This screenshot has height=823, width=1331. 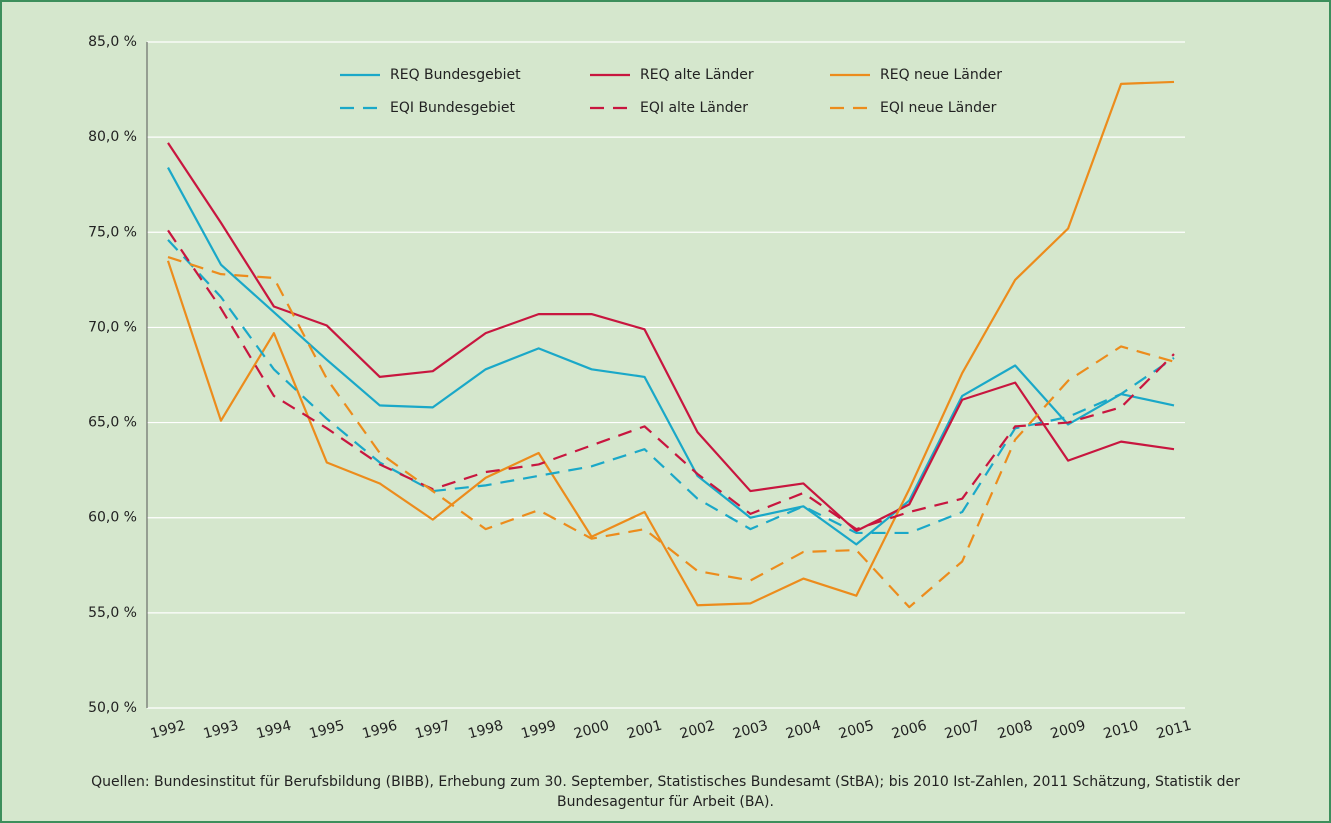 What do you see at coordinates (112, 423) in the screenshot?
I see `y-tick-label: 65,0 %` at bounding box center [112, 423].